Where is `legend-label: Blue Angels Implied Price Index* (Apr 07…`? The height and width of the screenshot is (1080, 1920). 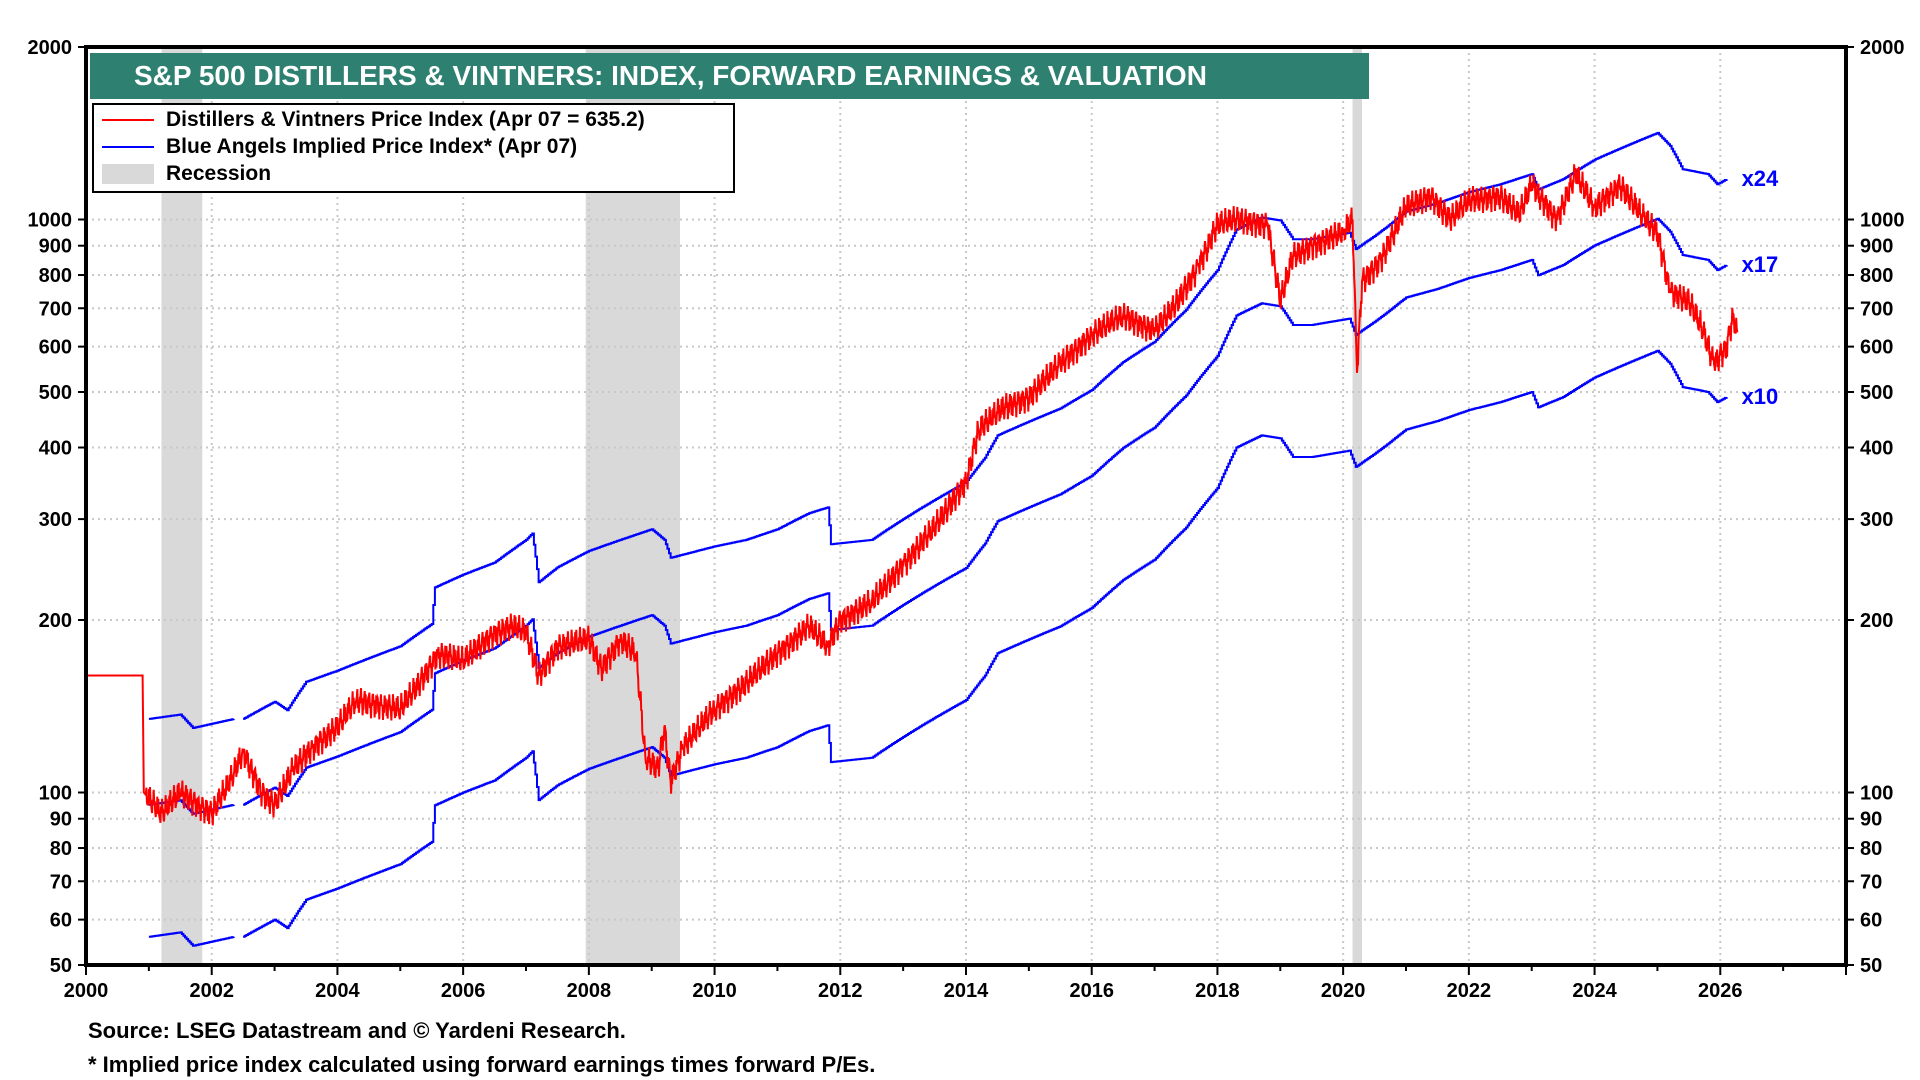 legend-label: Blue Angels Implied Price Index* (Apr 07… is located at coordinates (372, 146).